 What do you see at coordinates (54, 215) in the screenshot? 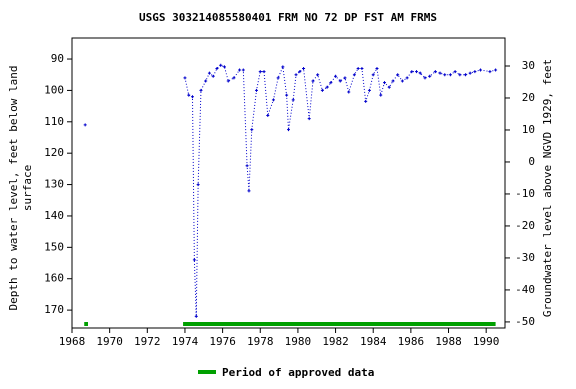
I see `y-tick-label: 140` at bounding box center [54, 215].